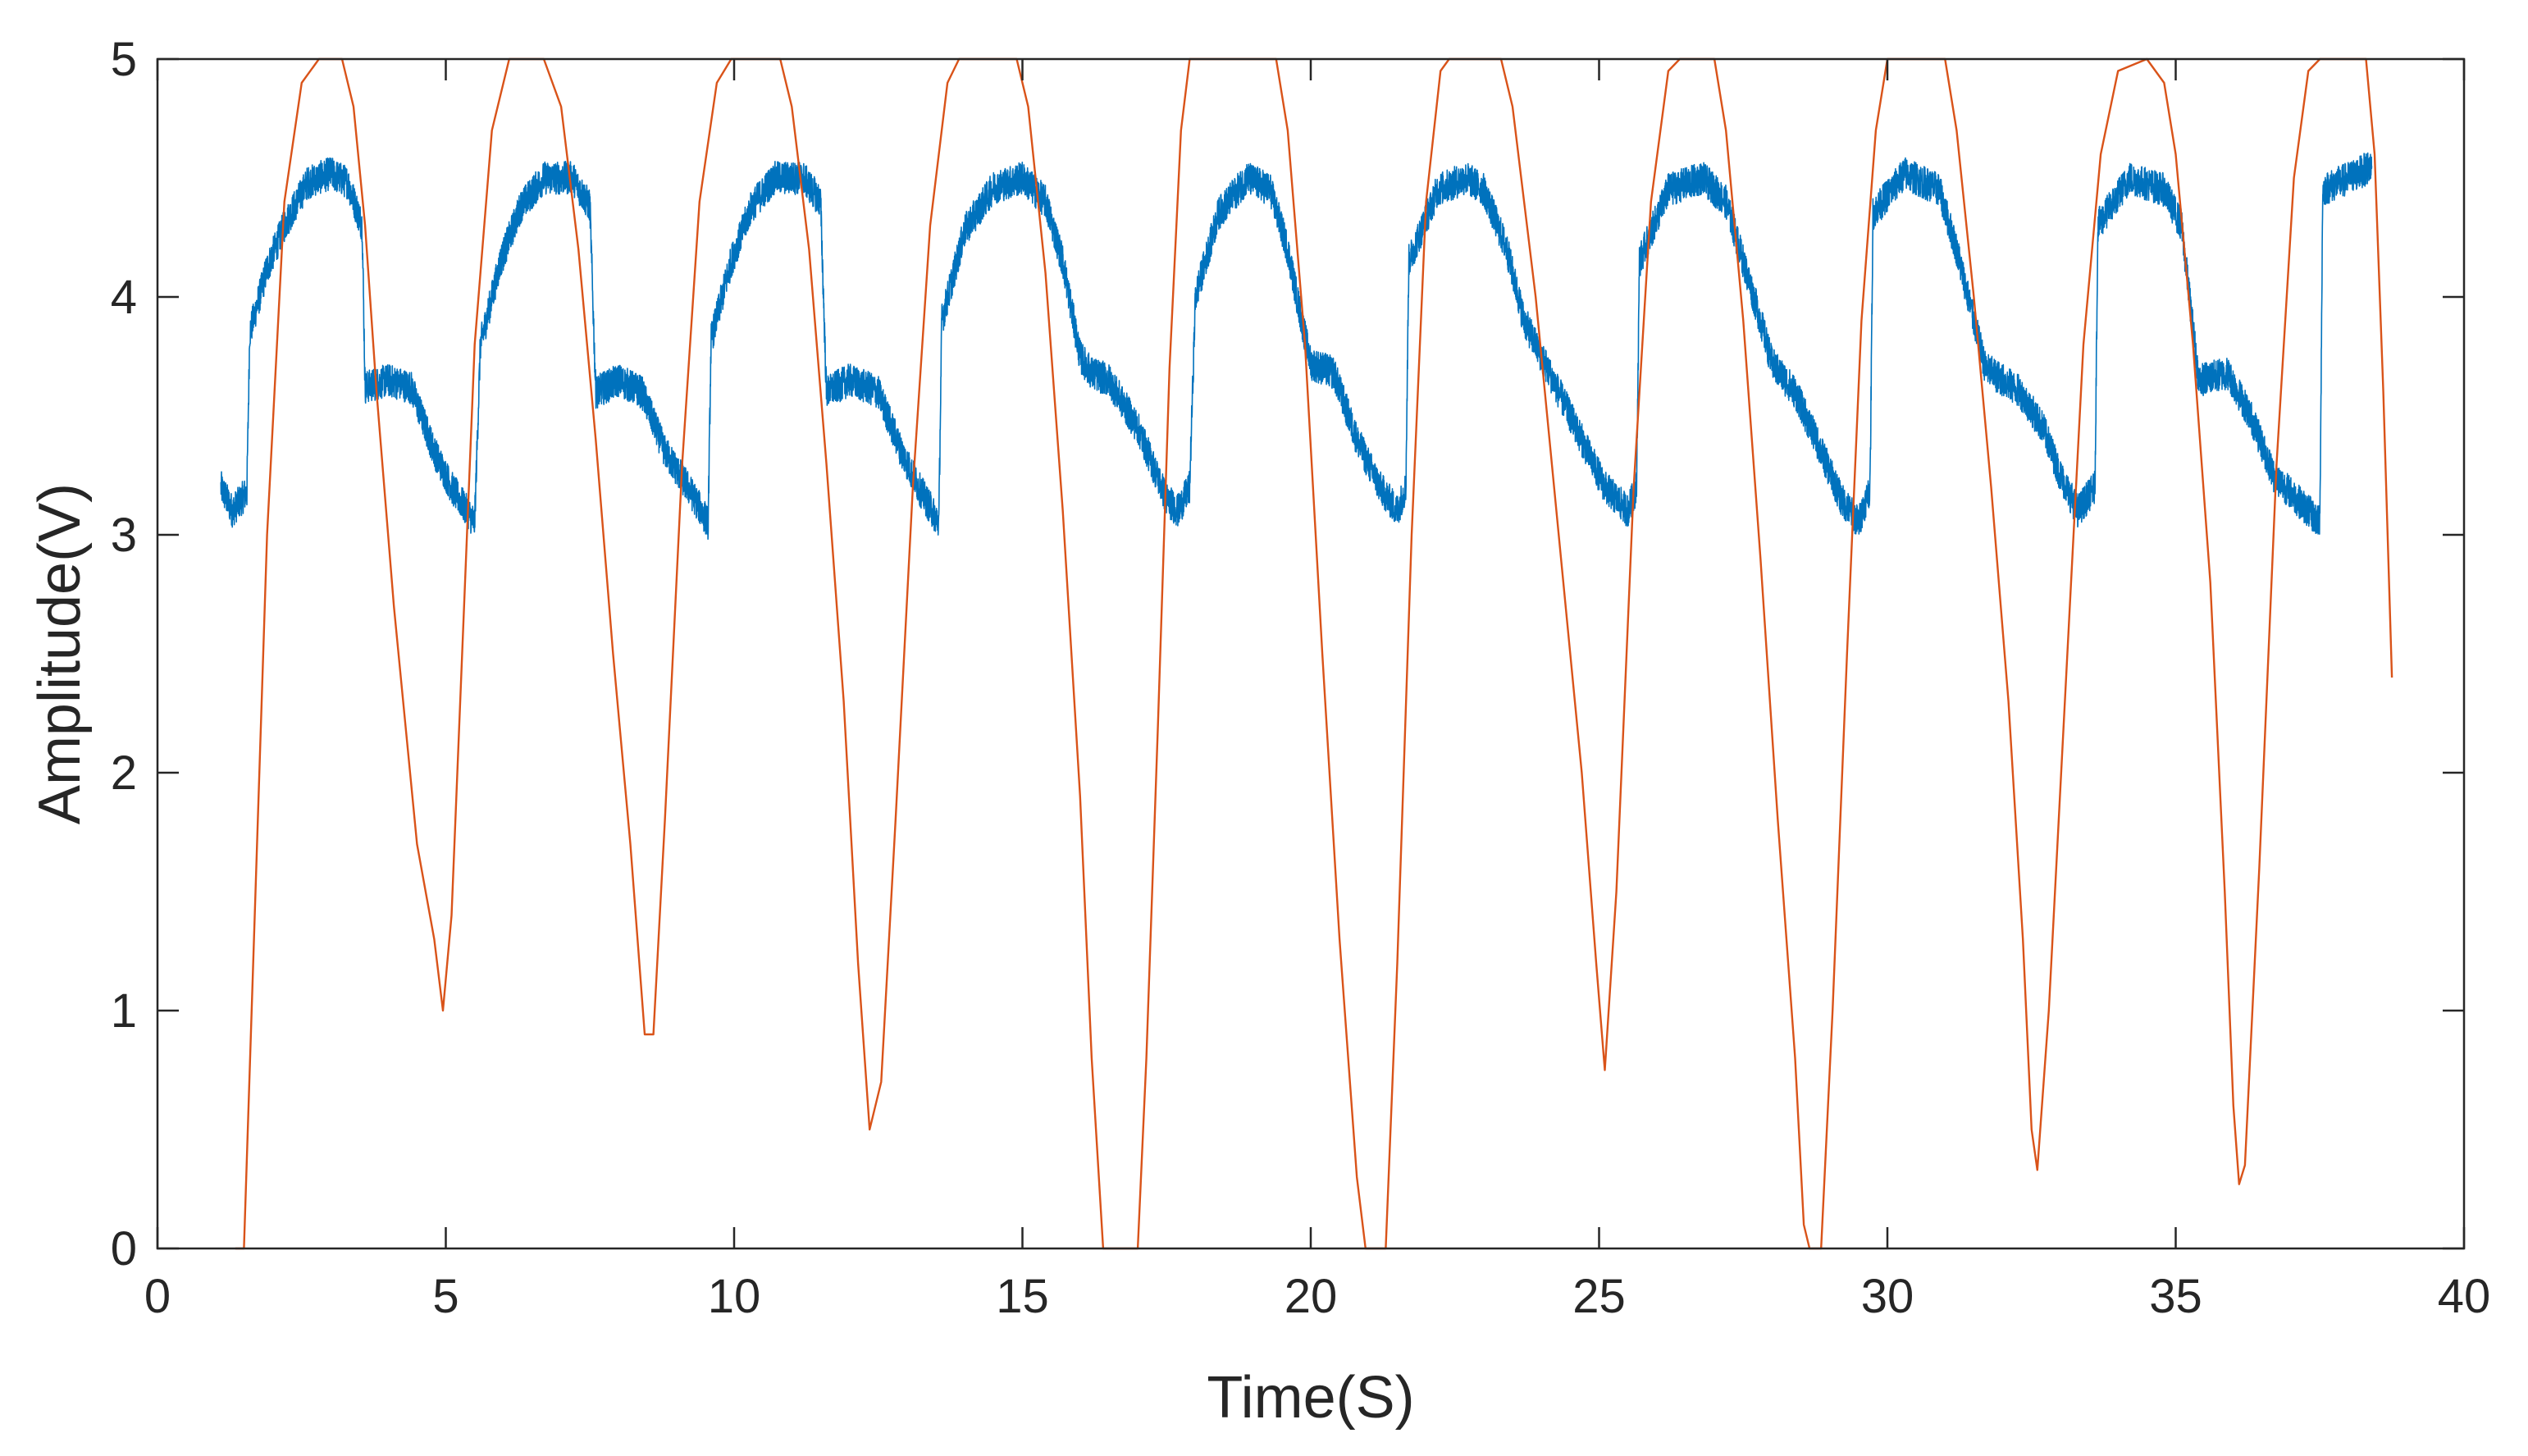 This screenshot has width=2528, height=1456. What do you see at coordinates (124, 535) in the screenshot?
I see `y-tick-label: 3` at bounding box center [124, 535].